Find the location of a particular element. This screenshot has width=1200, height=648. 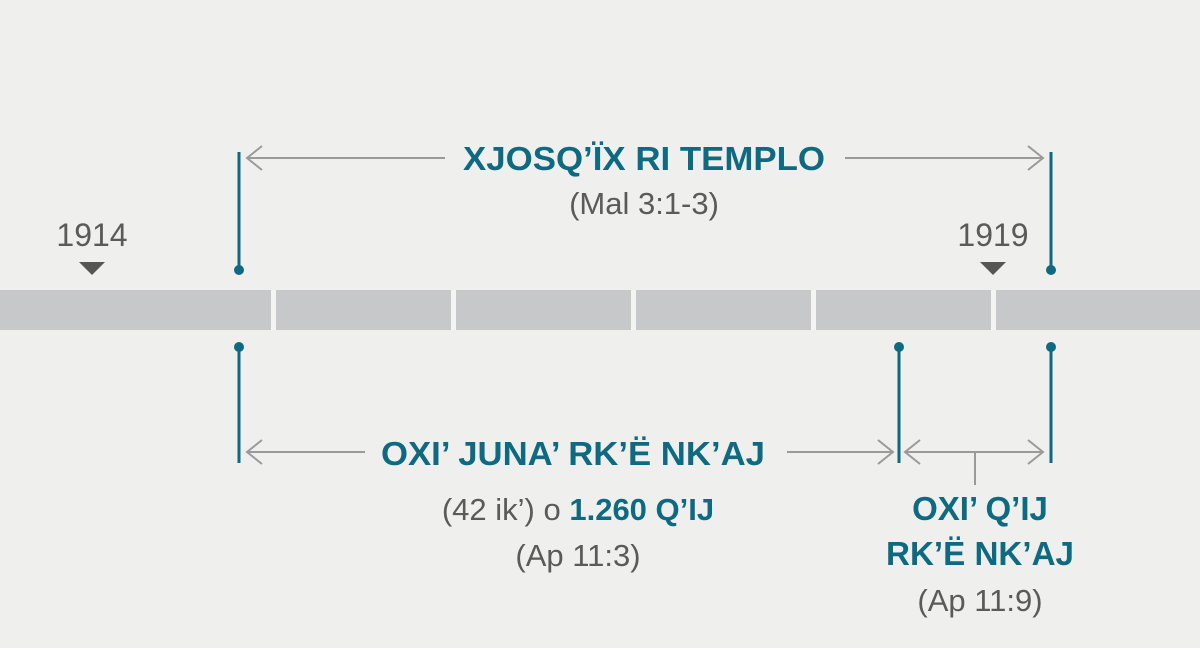

year-1914-label: 1914 is located at coordinates (91, 235).